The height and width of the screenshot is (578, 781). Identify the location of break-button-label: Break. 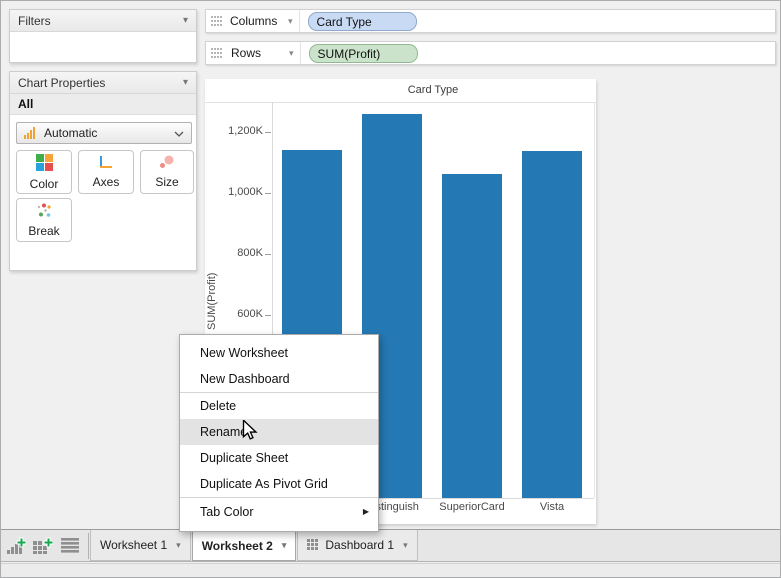
(44, 230).